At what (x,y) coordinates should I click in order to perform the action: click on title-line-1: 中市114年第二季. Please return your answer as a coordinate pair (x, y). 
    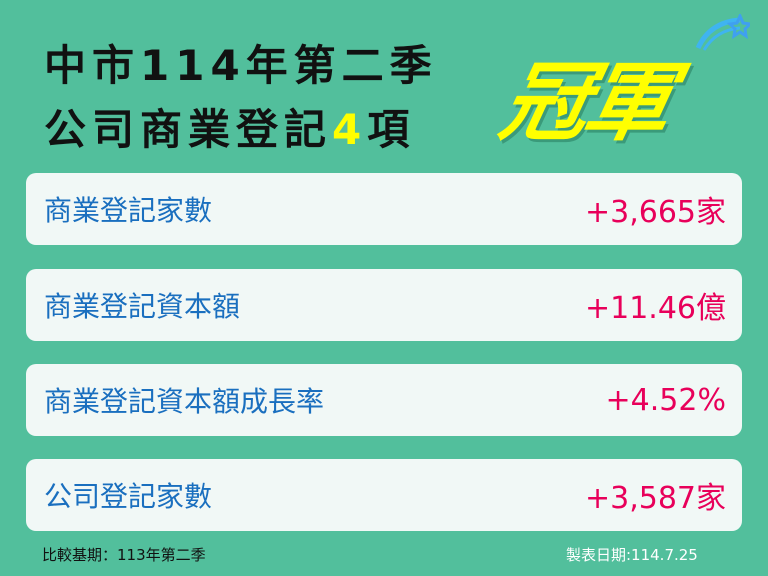
    Looking at the image, I should click on (241, 65).